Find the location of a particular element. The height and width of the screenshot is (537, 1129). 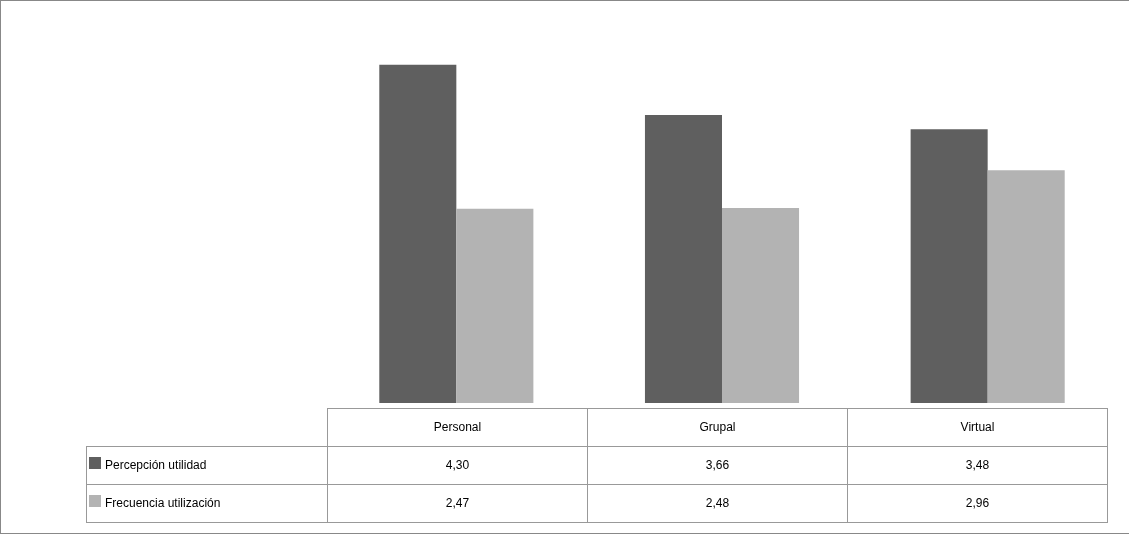

legend-label: Percepción utilidad is located at coordinates (207, 465).